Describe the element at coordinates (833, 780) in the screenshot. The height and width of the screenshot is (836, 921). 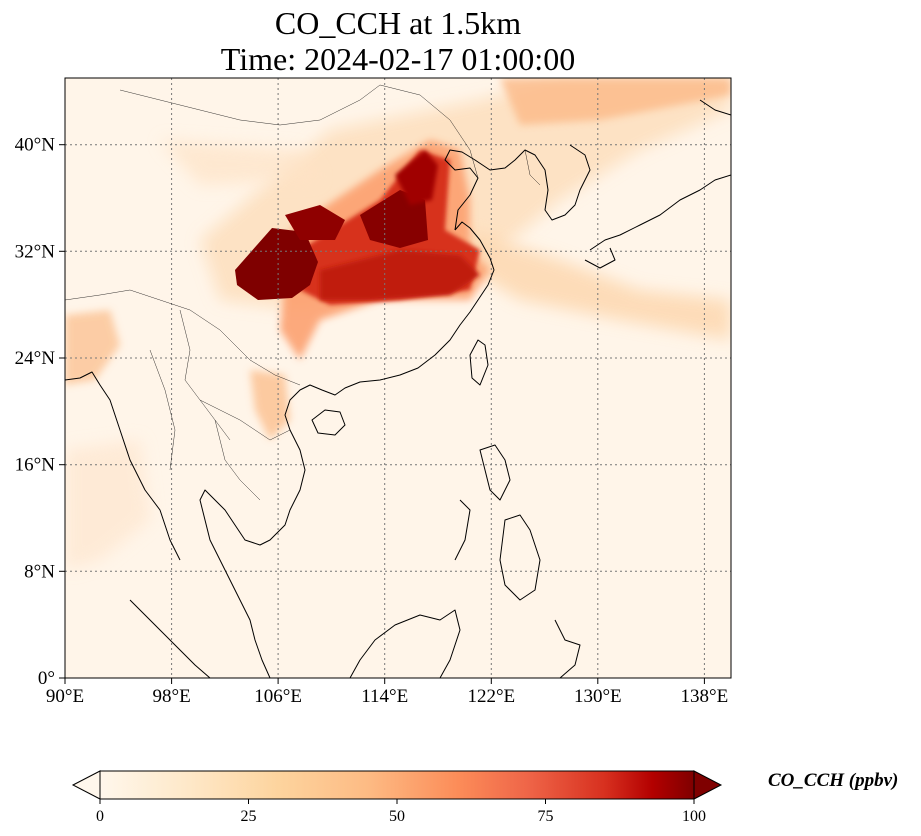
I see `colorbar-title: CO_CCH (ppbv)` at that location.